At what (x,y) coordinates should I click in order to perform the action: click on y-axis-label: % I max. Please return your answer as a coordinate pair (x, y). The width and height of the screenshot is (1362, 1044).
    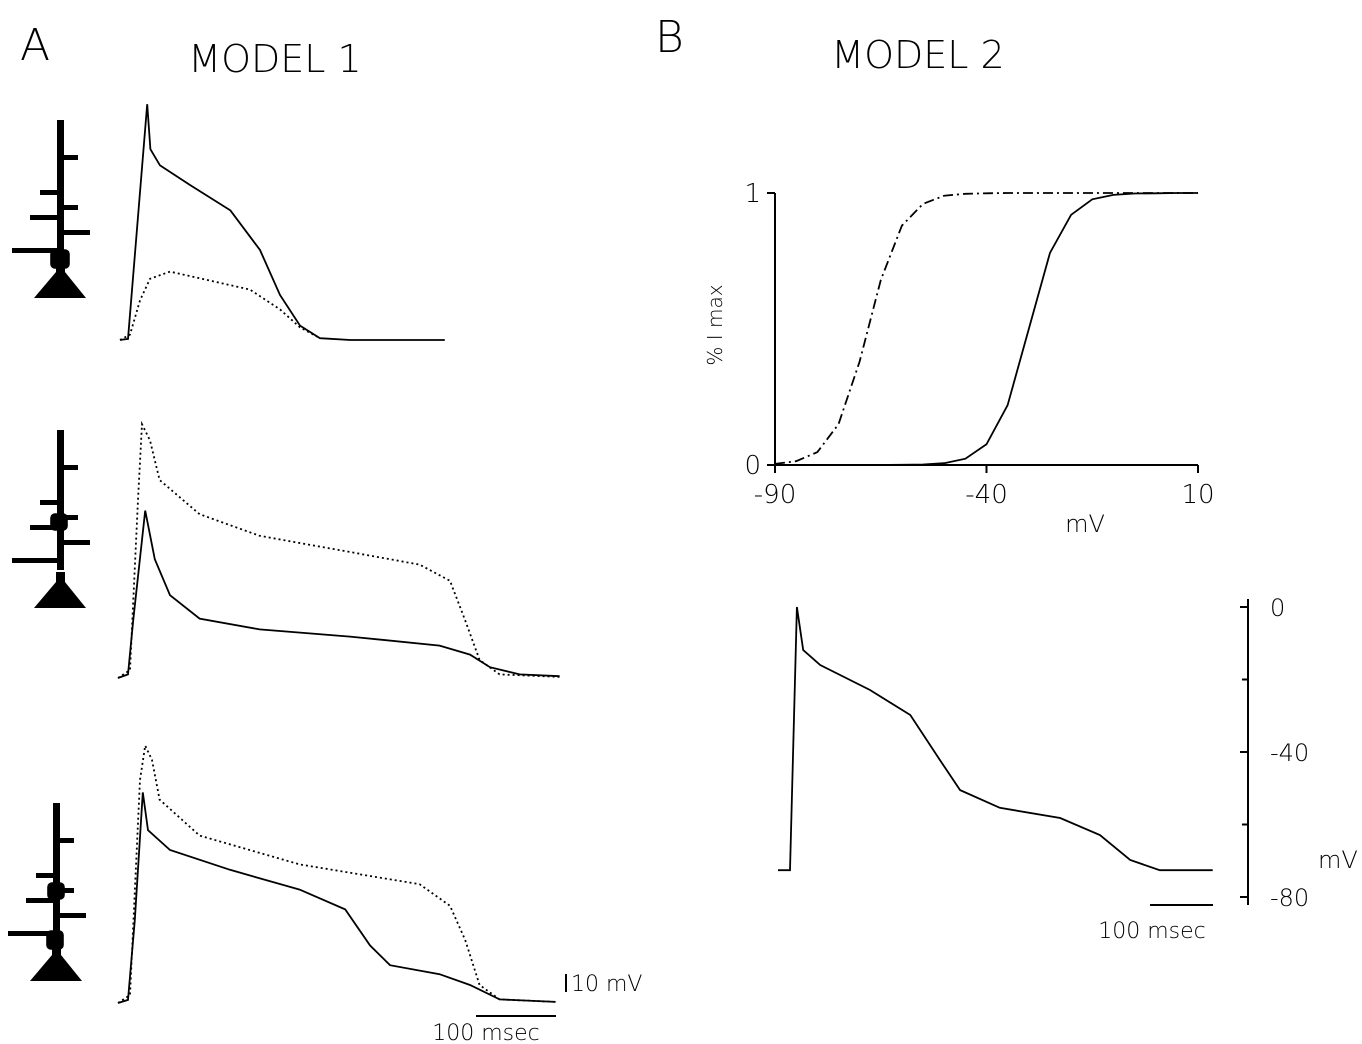
    Looking at the image, I should click on (715, 324).